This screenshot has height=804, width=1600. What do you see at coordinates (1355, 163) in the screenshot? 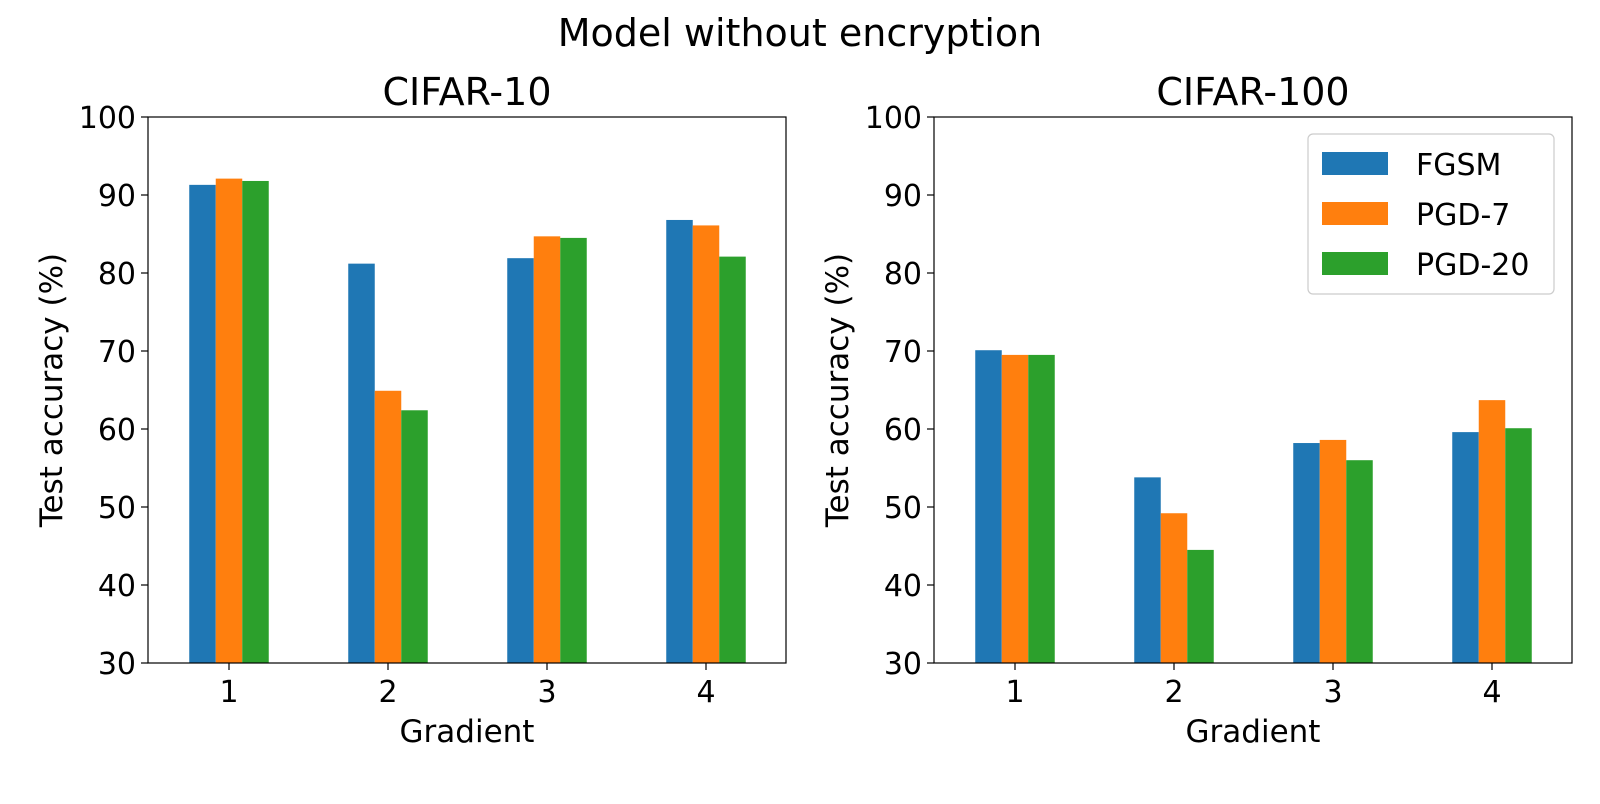
I see `legend-swatch-fgsm` at bounding box center [1355, 163].